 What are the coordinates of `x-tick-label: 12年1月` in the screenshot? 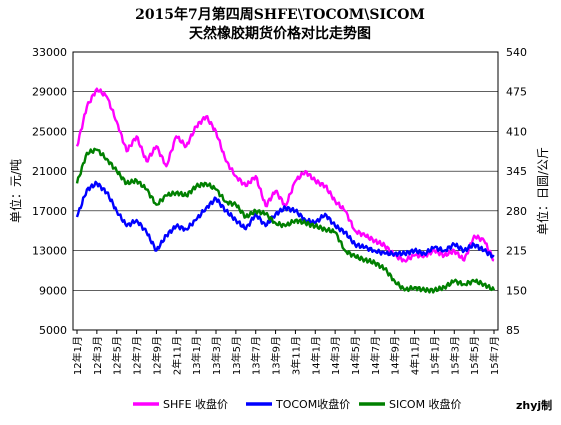 It's located at (77, 355).